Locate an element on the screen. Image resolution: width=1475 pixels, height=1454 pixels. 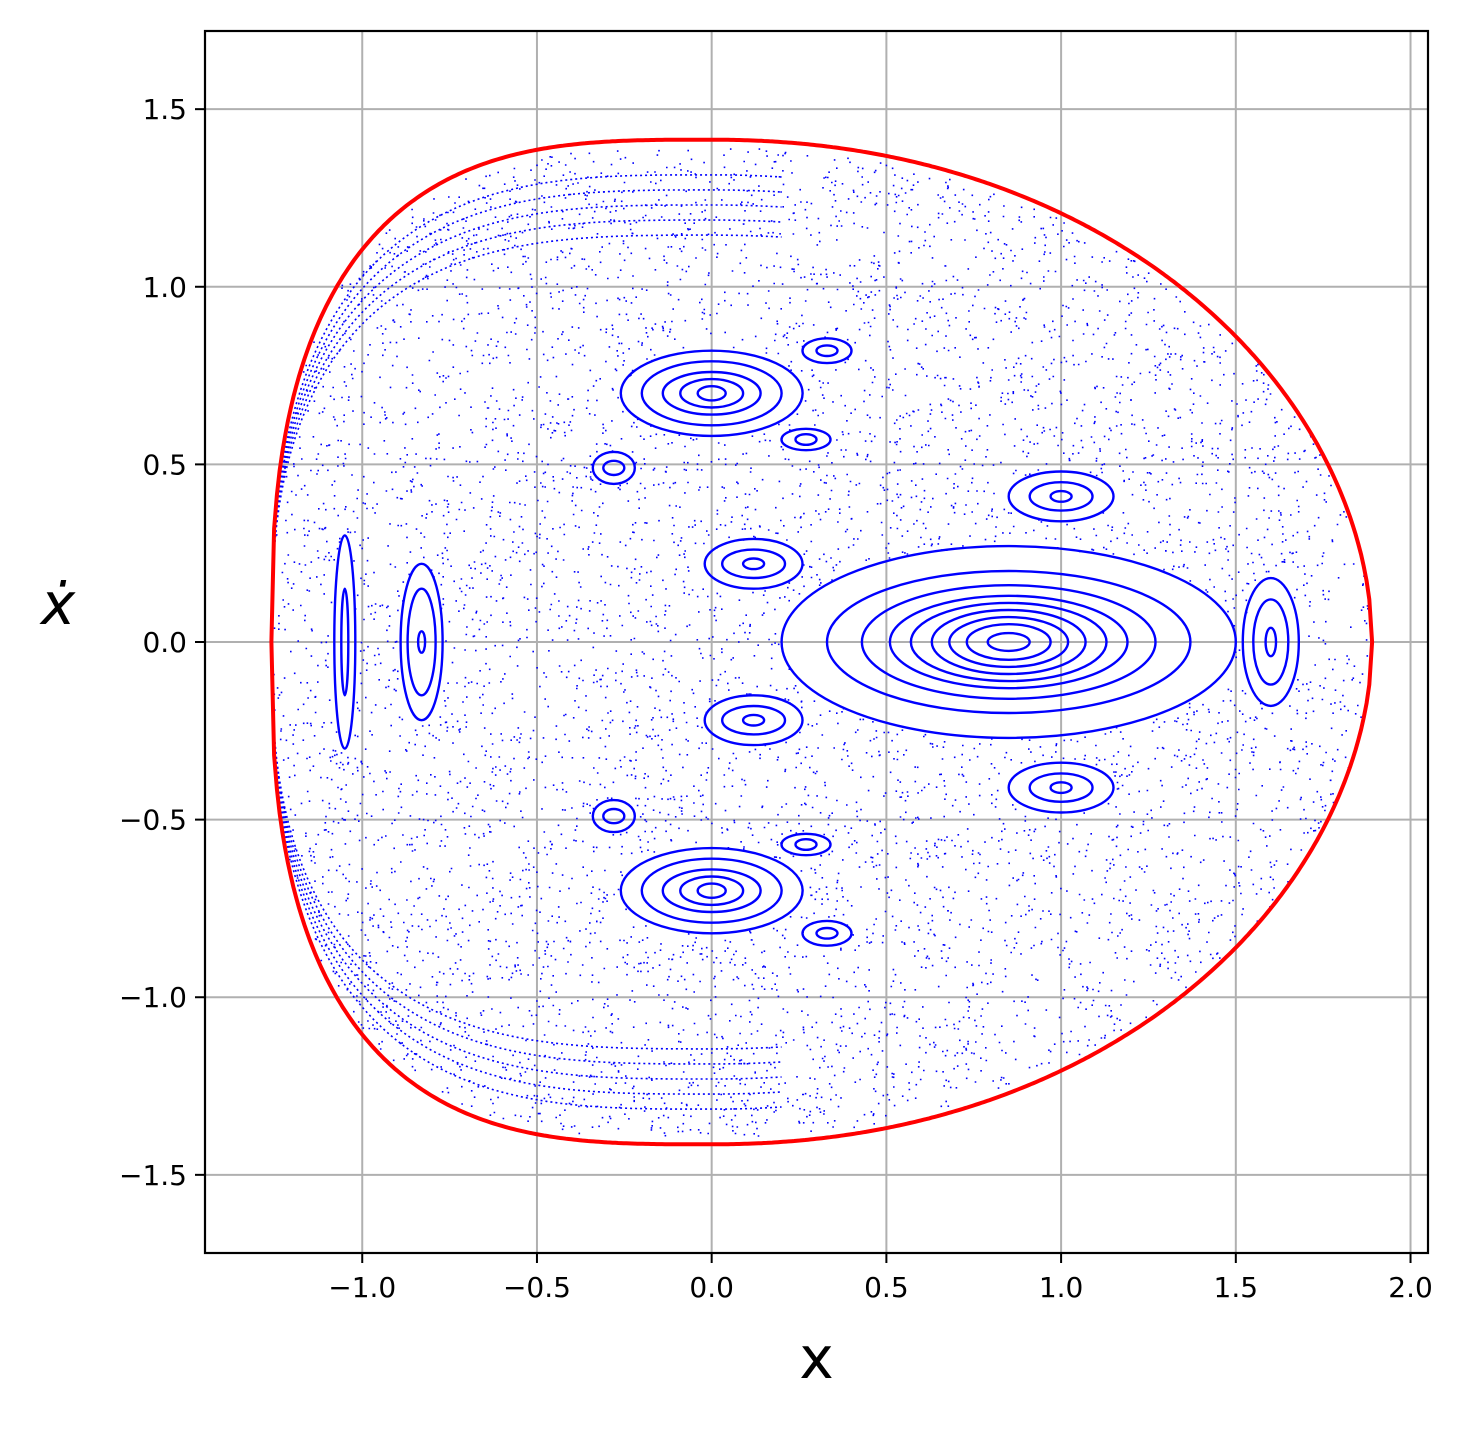
x-tick-label: 1.5 is located at coordinates (1236, 1287).